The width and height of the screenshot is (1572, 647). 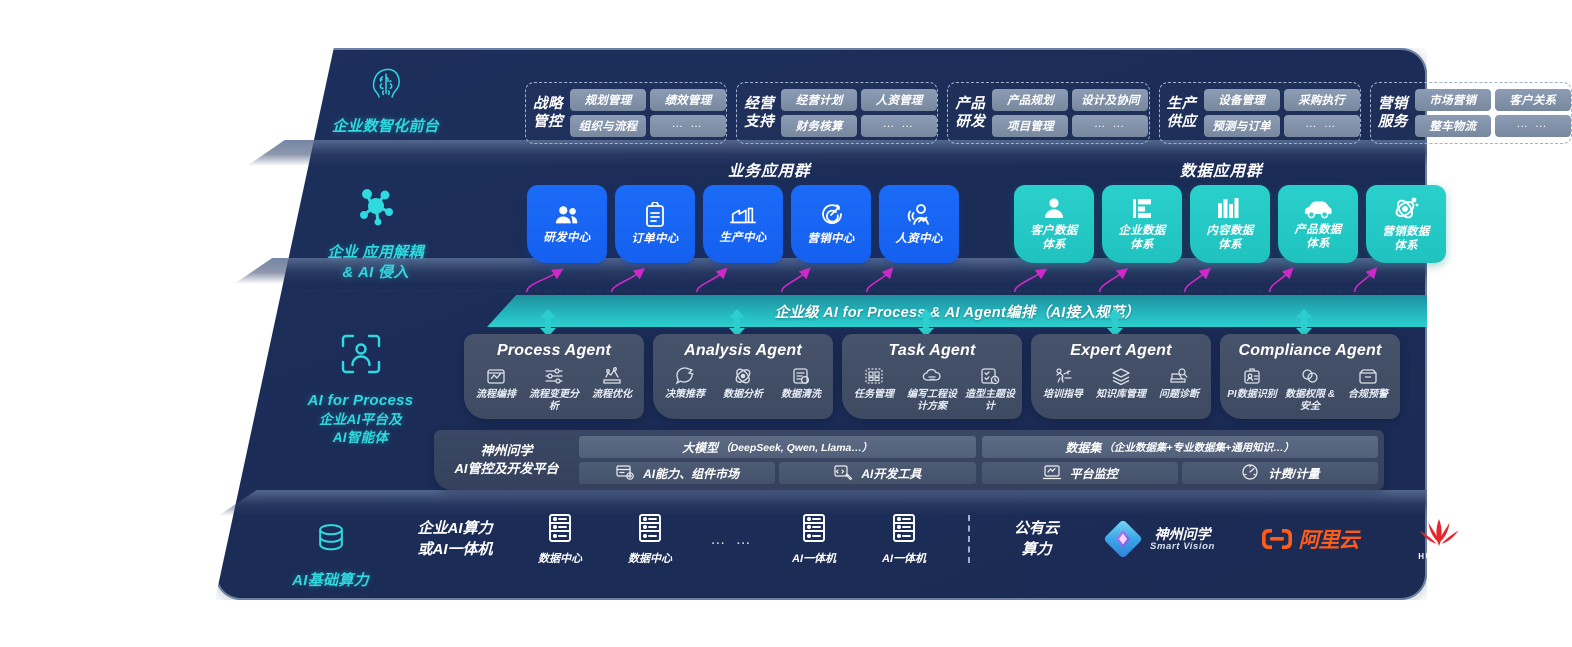 What do you see at coordinates (843, 473) in the screenshot?
I see `dev-tool-icon` at bounding box center [843, 473].